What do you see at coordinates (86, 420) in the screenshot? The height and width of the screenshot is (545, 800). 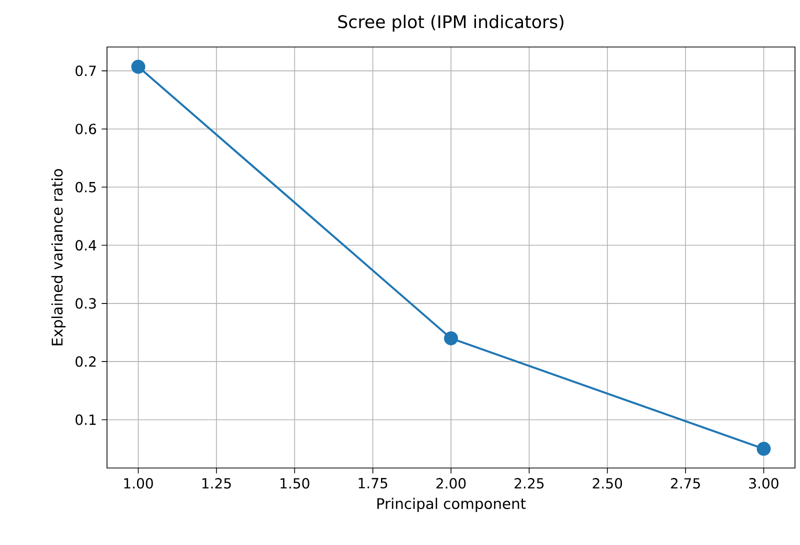 I see `y-tick-label: 0.1` at bounding box center [86, 420].